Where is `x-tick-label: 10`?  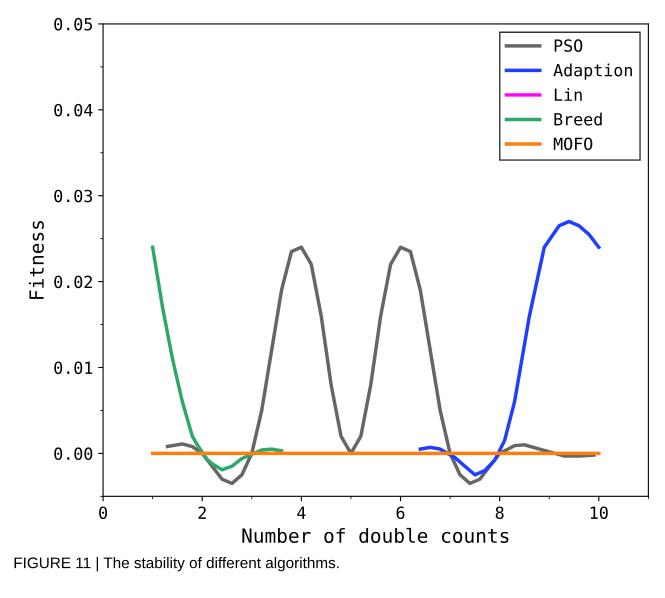
x-tick-label: 10 is located at coordinates (599, 513).